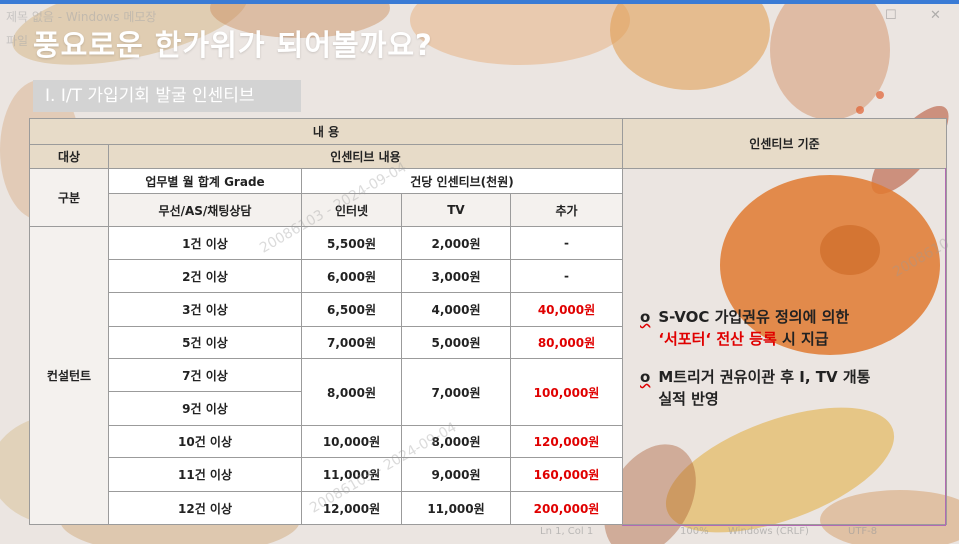 This screenshot has height=544, width=959. I want to click on extra-cell: 100,000원, so click(566, 392).